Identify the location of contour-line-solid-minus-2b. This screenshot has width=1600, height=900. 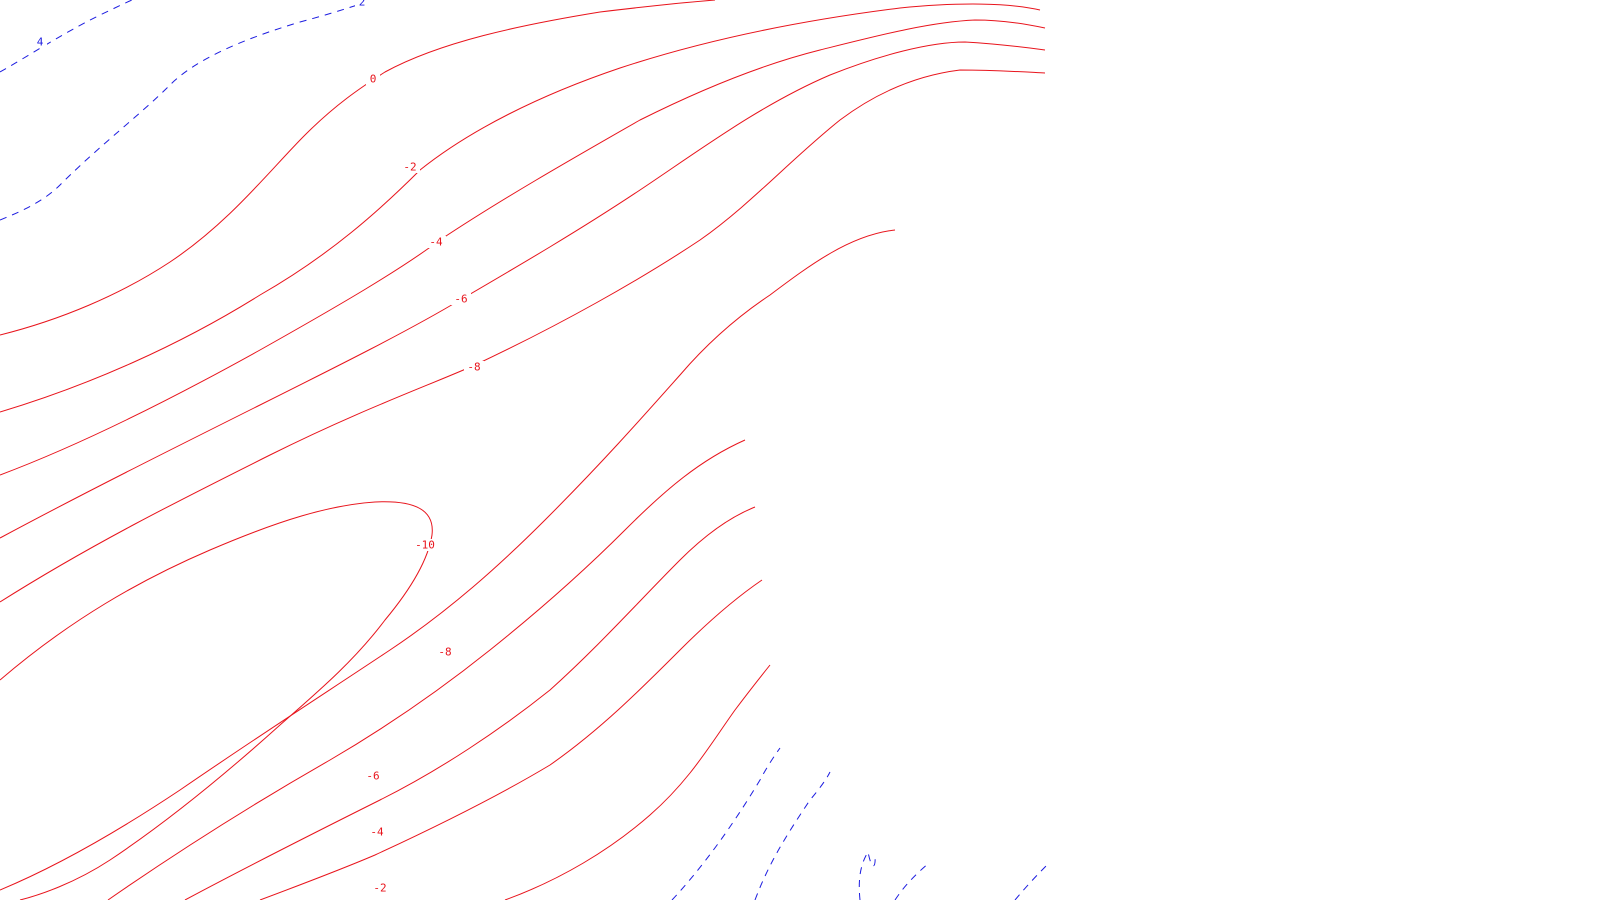
(511, 739).